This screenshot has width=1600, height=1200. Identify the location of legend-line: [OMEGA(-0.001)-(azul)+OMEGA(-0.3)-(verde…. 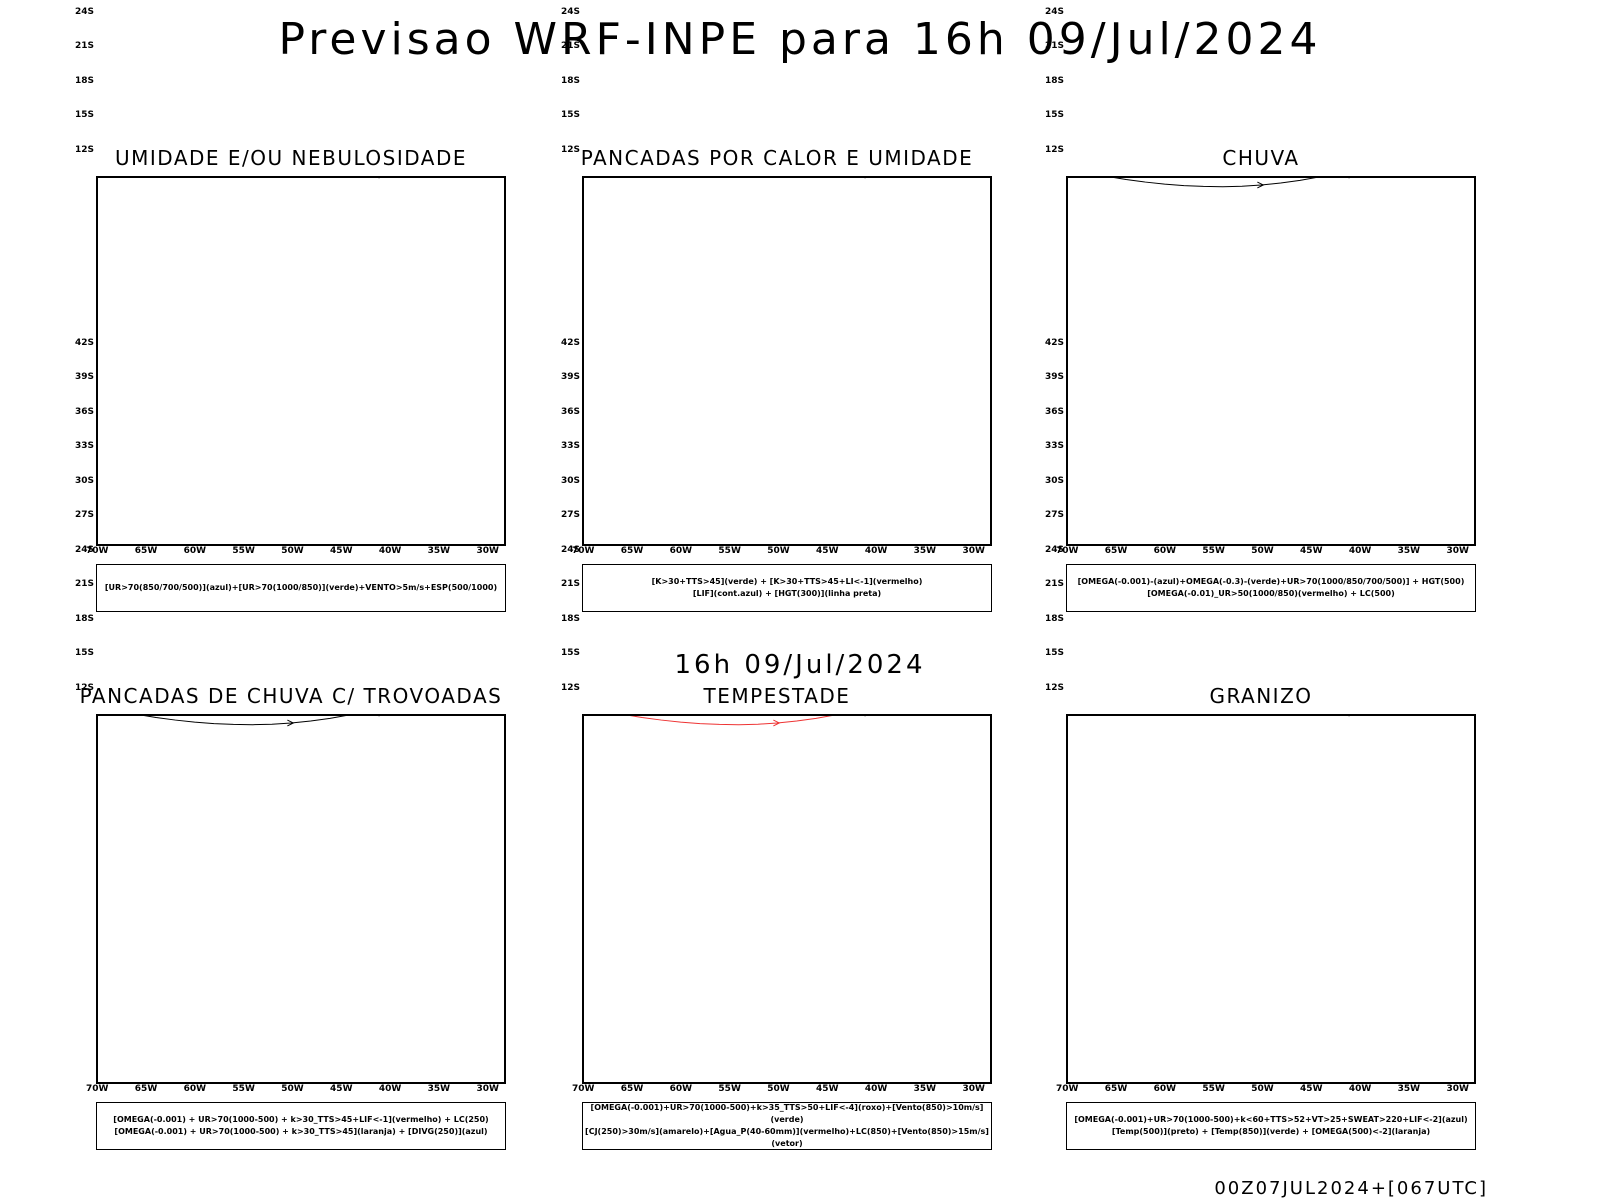
(1271, 581).